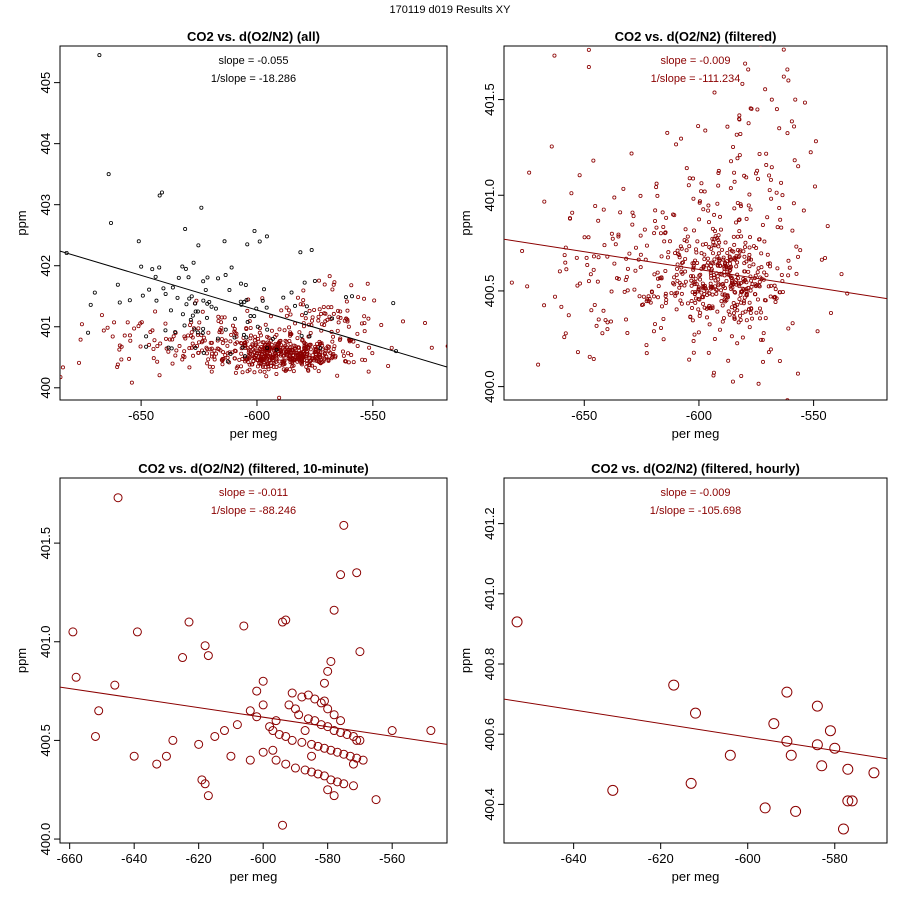 Image resolution: width=900 pixels, height=900 pixels. Describe the element at coordinates (465, 222) in the screenshot. I see `y-axis-label: ppm` at that location.